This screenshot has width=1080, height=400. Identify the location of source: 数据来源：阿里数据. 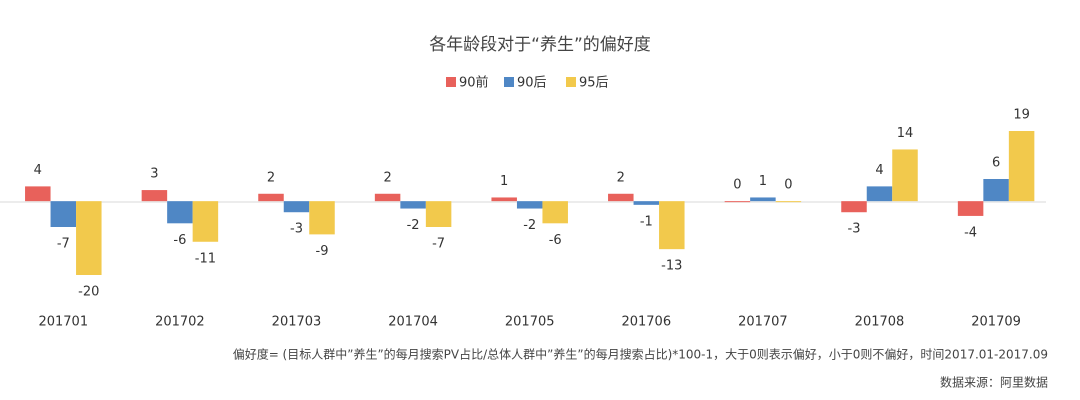
(994, 382).